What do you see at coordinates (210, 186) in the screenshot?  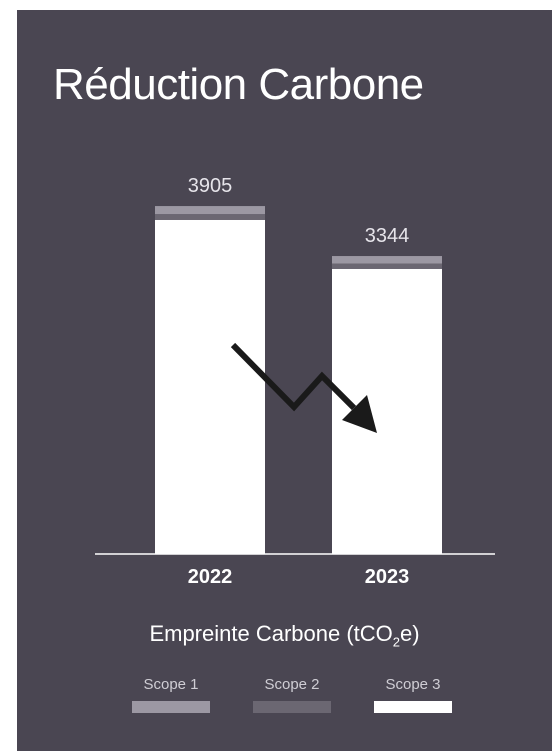 I see `total-label-2022: 3905` at bounding box center [210, 186].